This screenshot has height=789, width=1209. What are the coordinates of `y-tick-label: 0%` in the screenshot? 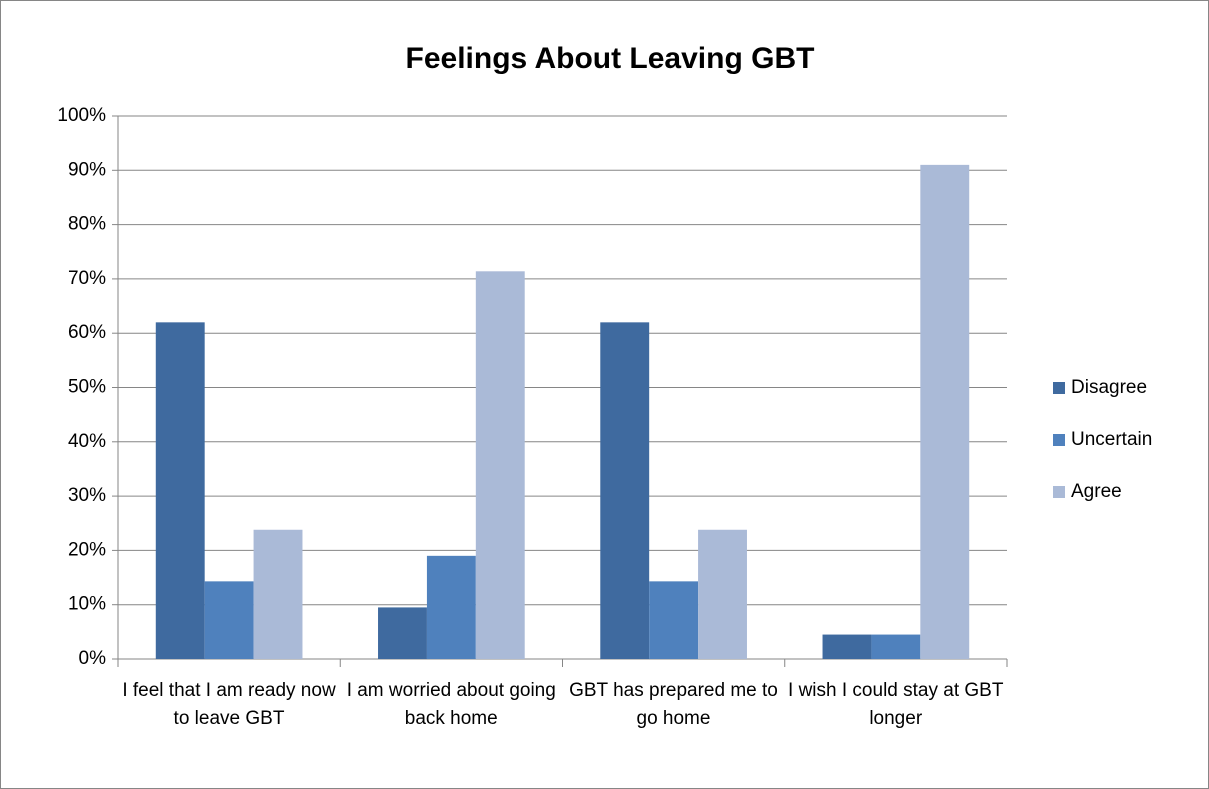 It's located at (93, 658).